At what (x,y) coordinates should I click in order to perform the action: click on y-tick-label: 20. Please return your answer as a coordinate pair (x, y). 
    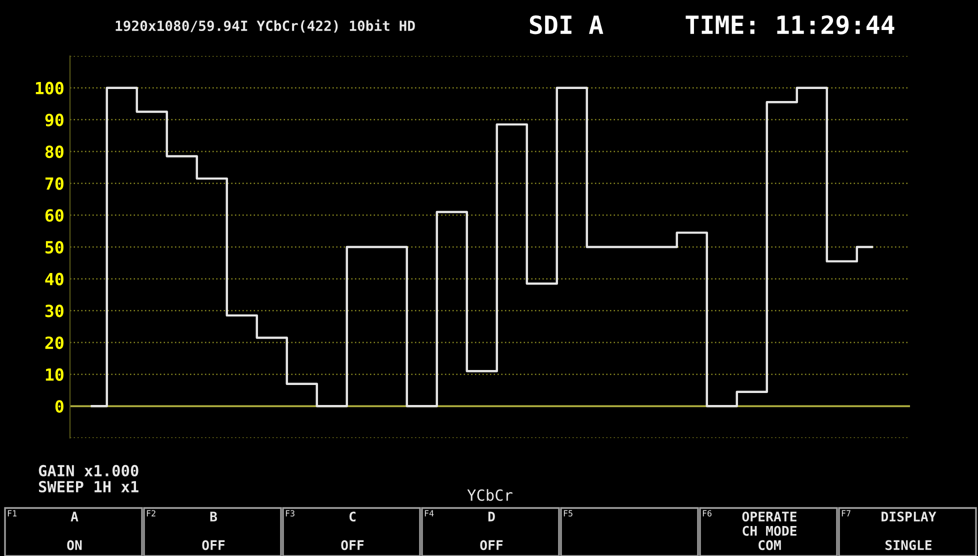
    Looking at the image, I should click on (54, 343).